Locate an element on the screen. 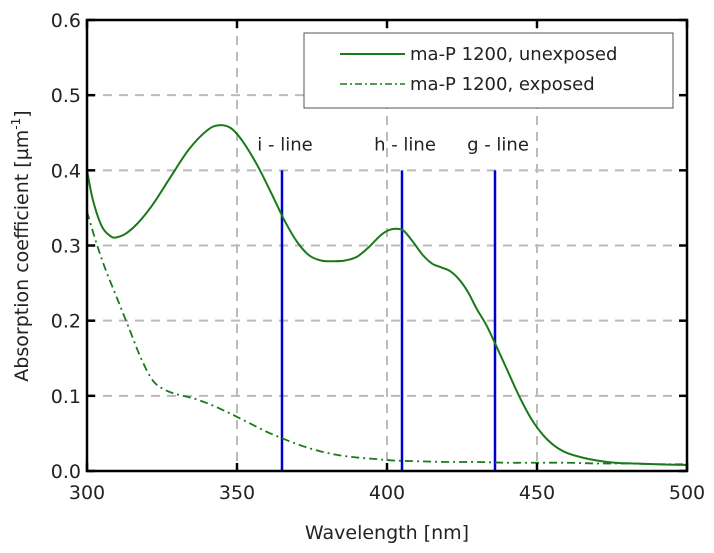  y-axis-title-suffix: ] is located at coordinates (22, 113).